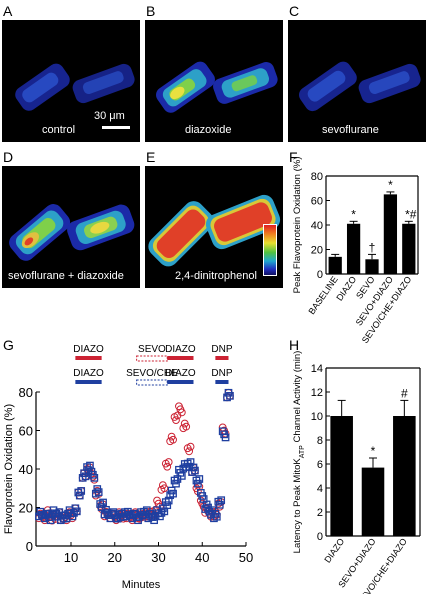 This screenshot has width=428, height=594. Describe the element at coordinates (141, 585) in the screenshot. I see `x-axis-label: Minutes` at that location.